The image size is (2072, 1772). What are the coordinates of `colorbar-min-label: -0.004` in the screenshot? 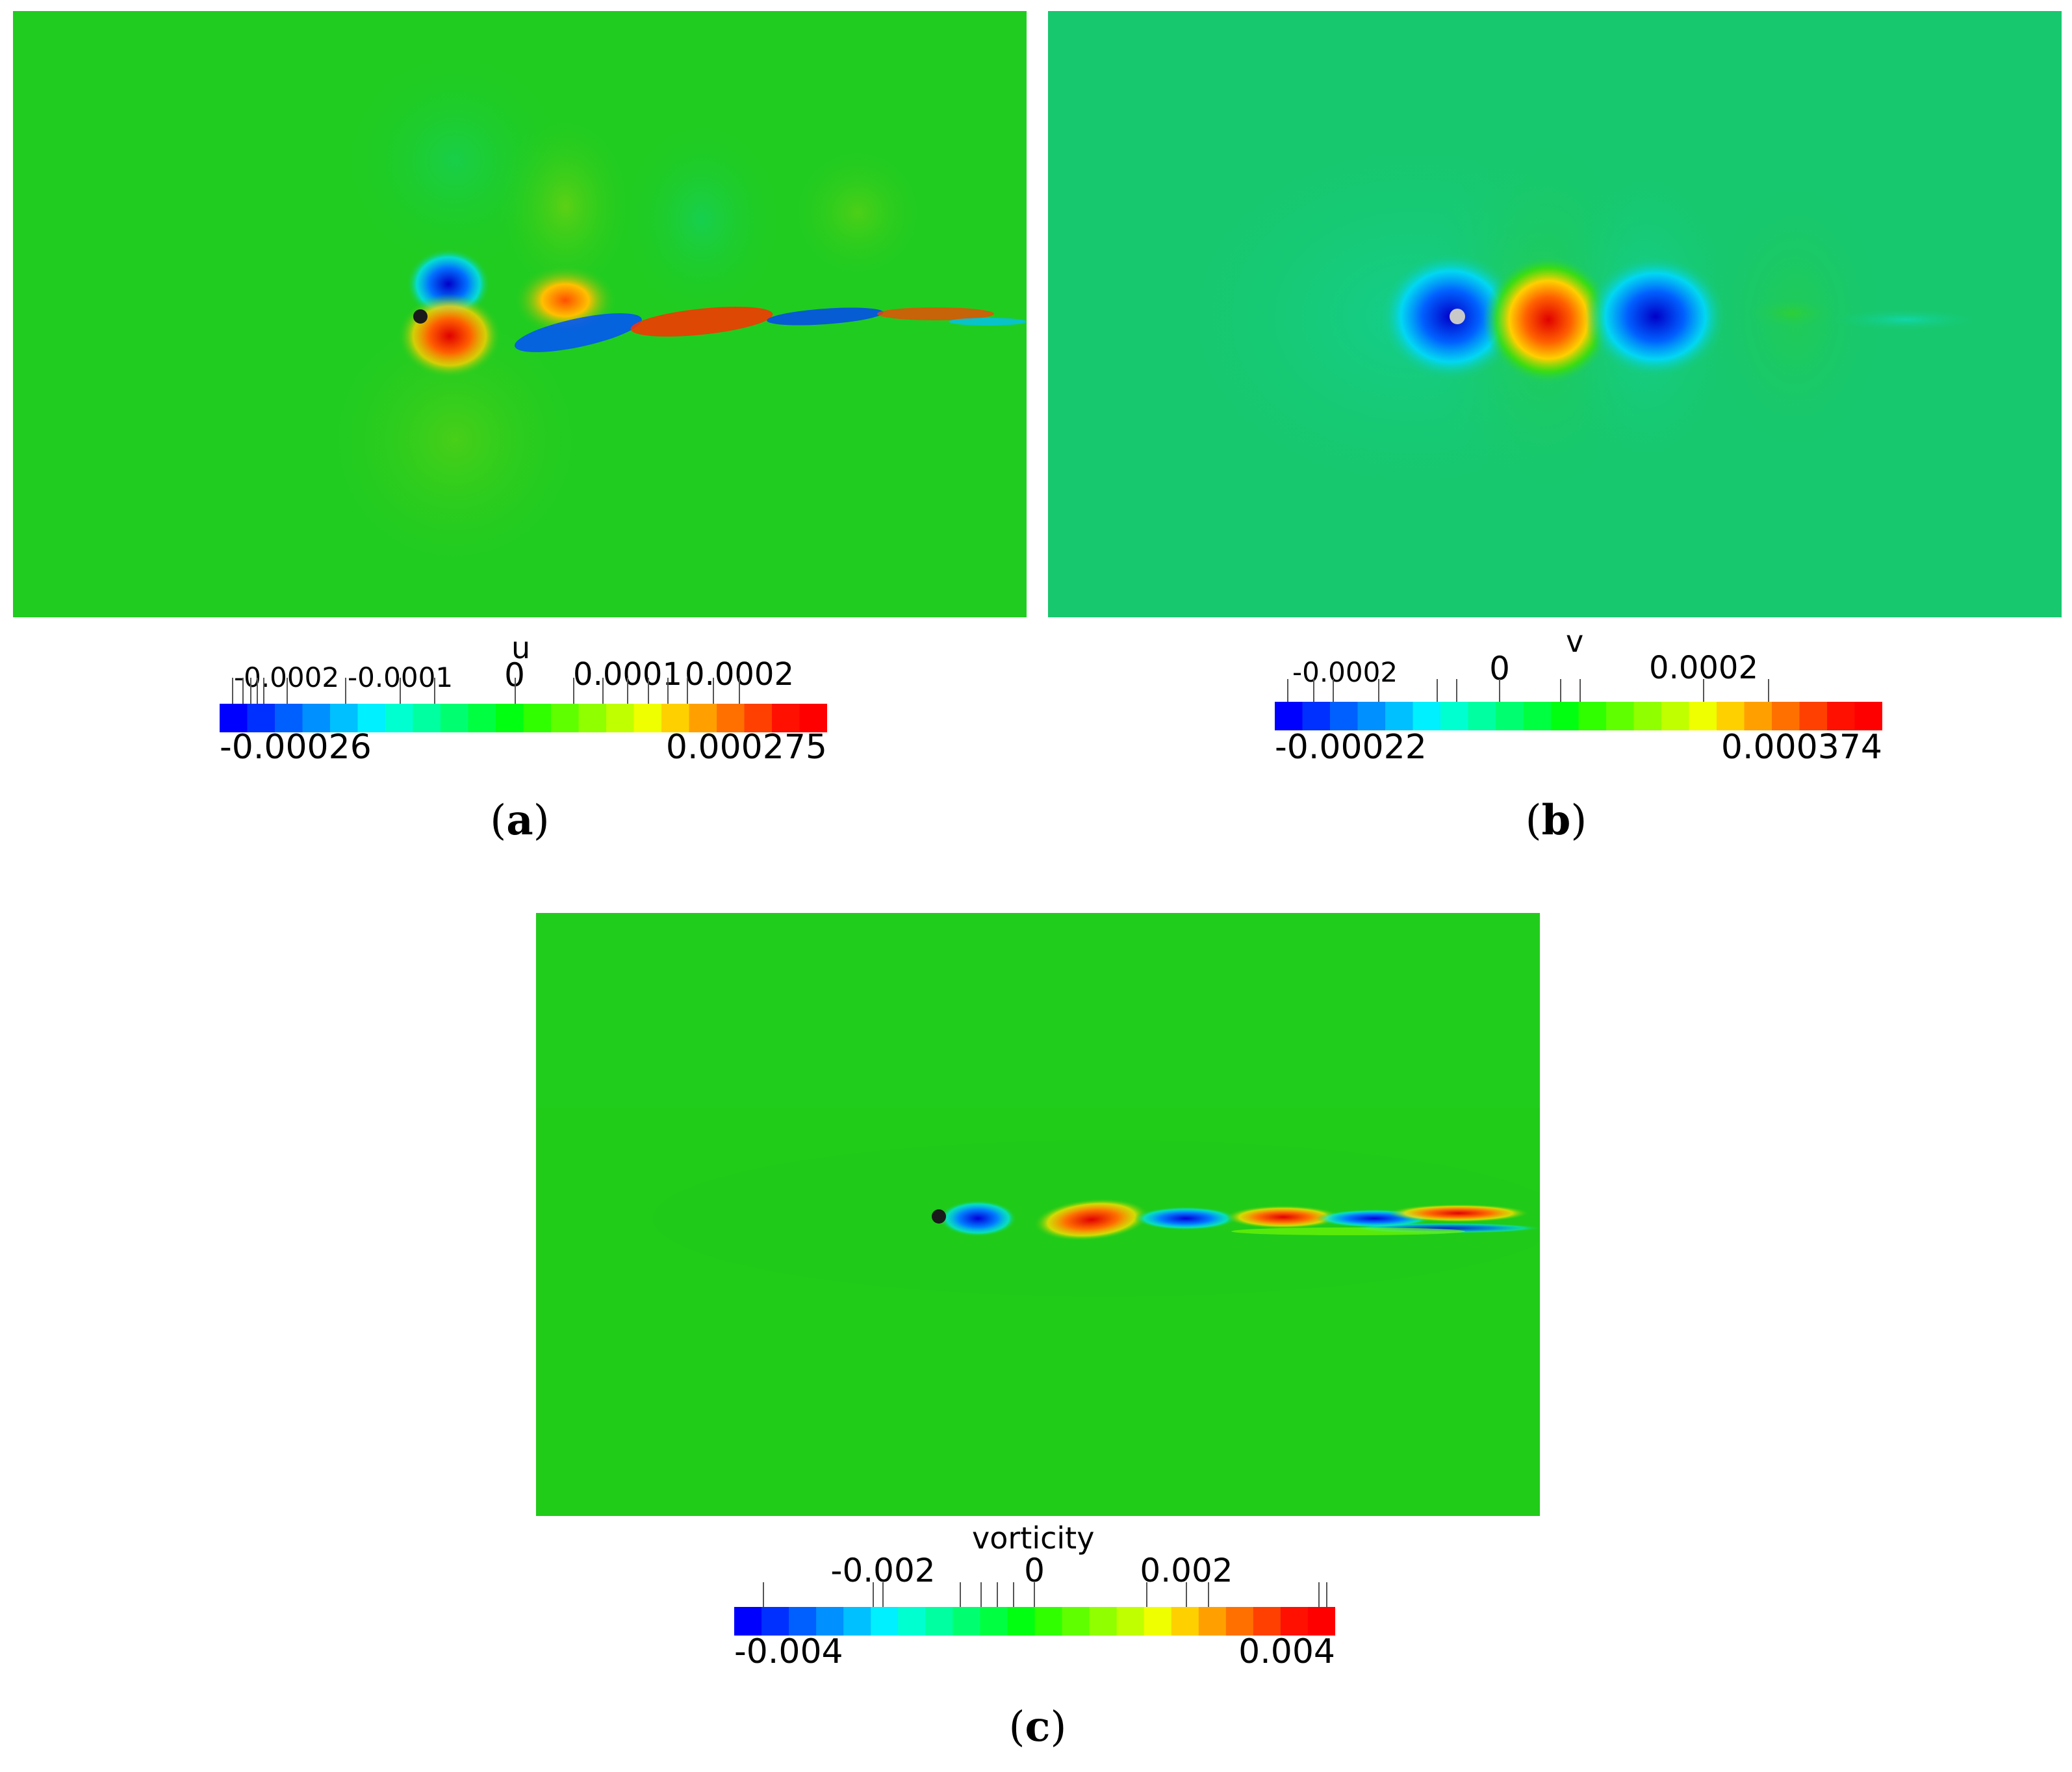 It's located at (788, 1651).